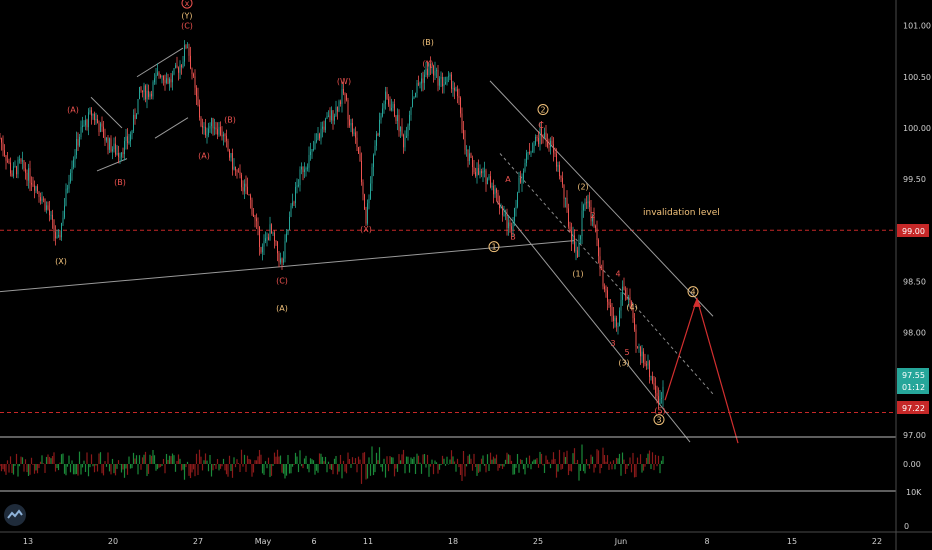 The height and width of the screenshot is (550, 932). Describe the element at coordinates (171, 128) in the screenshot. I see `trend-line` at that location.